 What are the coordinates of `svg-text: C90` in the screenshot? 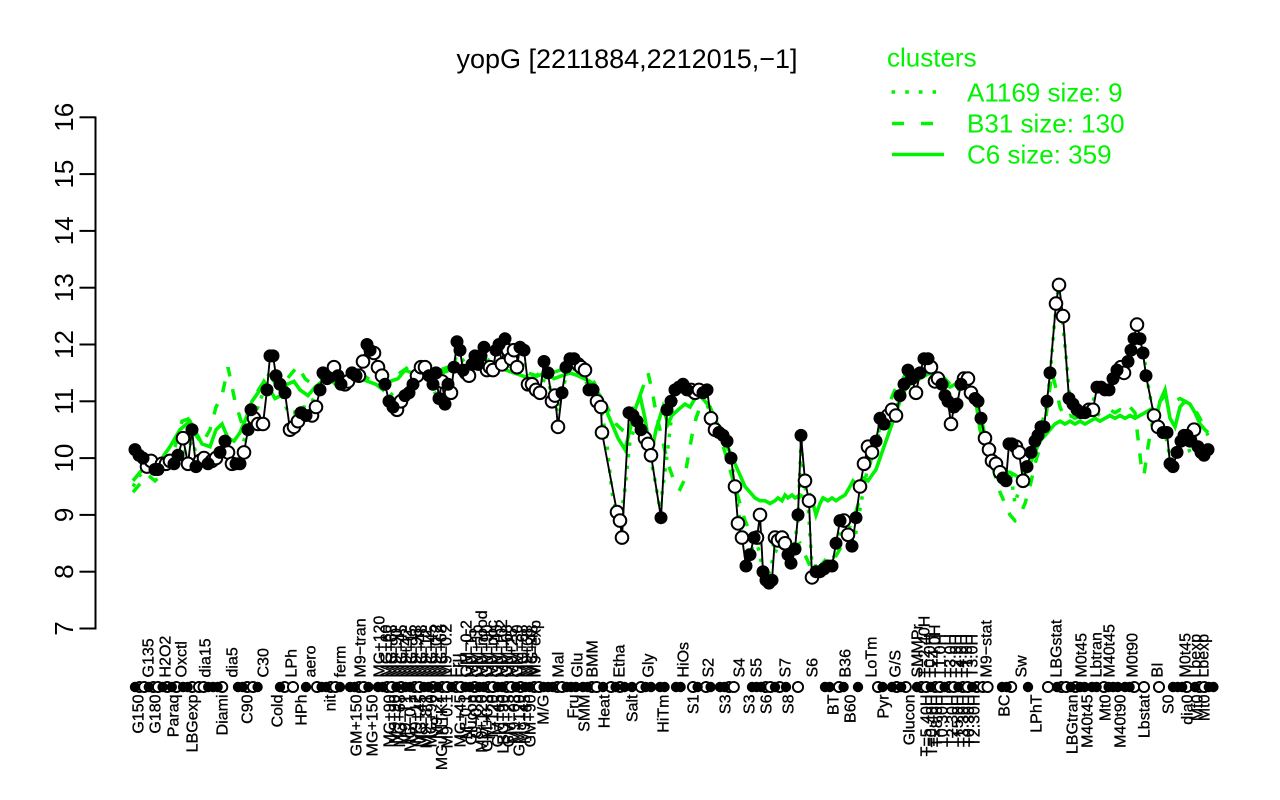 It's located at (248, 708).